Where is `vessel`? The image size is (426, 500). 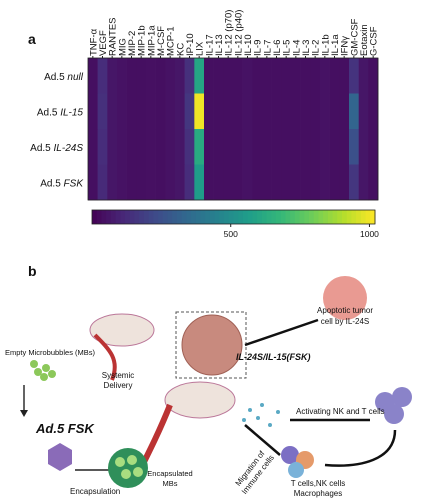 vessel is located at coordinates (105, 357).